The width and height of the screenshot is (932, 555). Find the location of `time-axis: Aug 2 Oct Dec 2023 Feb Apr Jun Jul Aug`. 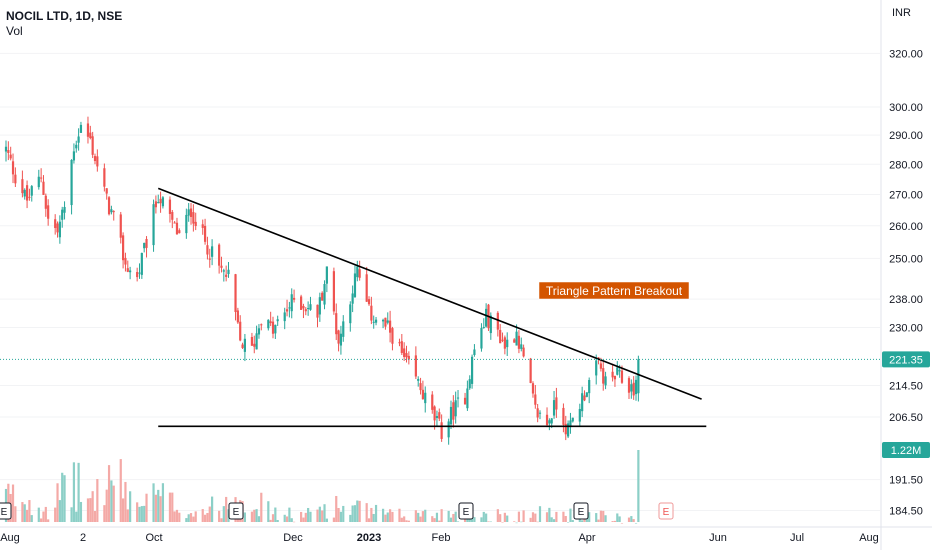

time-axis: Aug 2 Oct Dec 2023 Feb Apr Jun Jul Aug is located at coordinates (466, 535).